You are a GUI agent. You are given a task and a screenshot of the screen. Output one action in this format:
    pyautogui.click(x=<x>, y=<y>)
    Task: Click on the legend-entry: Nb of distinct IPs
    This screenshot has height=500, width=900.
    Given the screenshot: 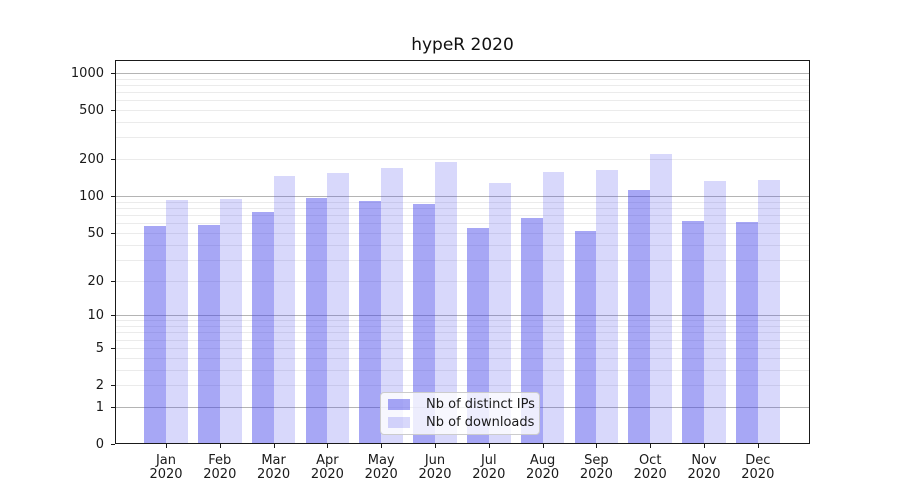 What is the action you would take?
    pyautogui.click(x=463, y=404)
    